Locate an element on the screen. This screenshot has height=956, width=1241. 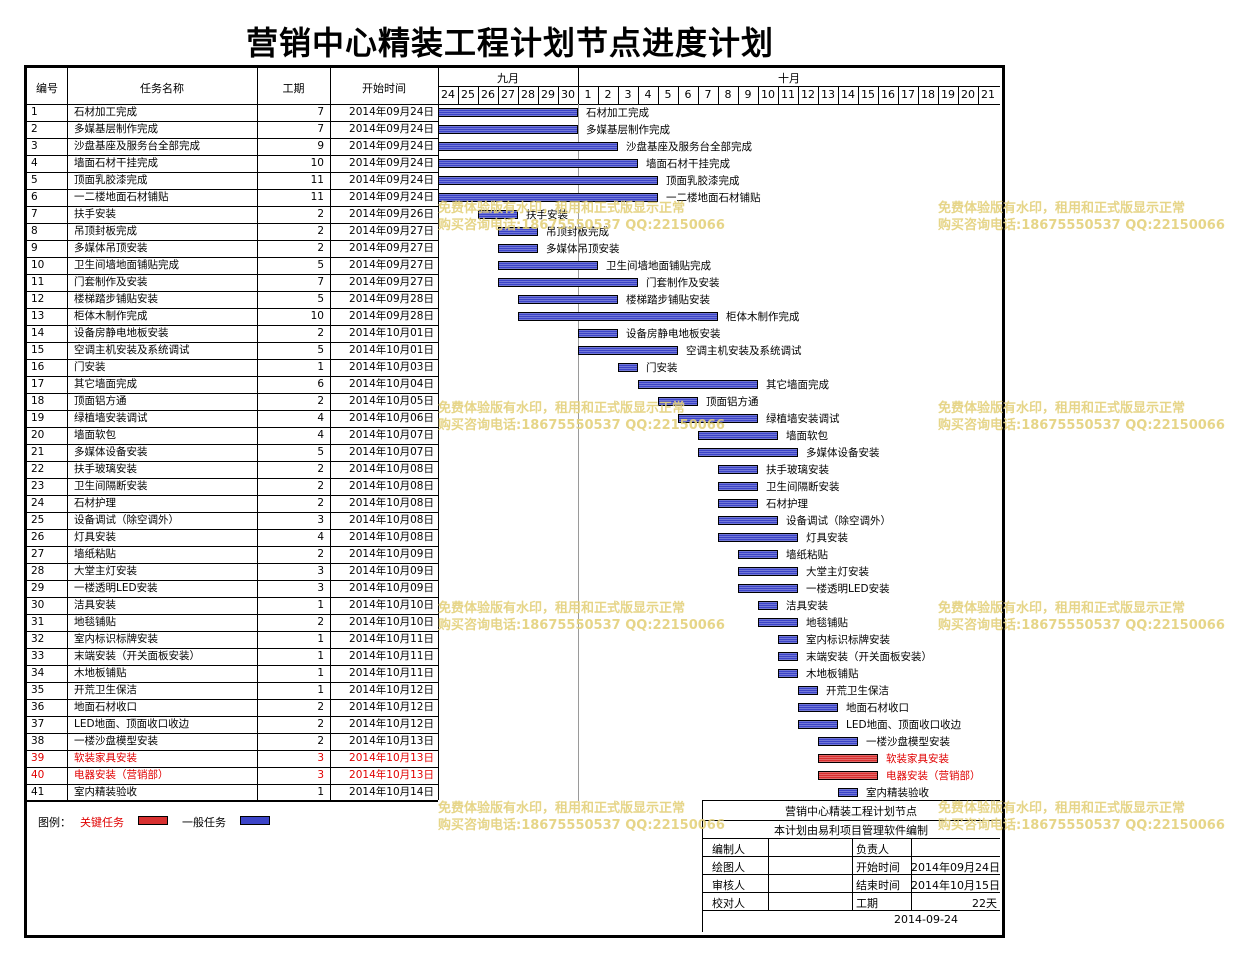
title-block-project: 营销中心精装工程计划节点 is located at coordinates (851, 811).